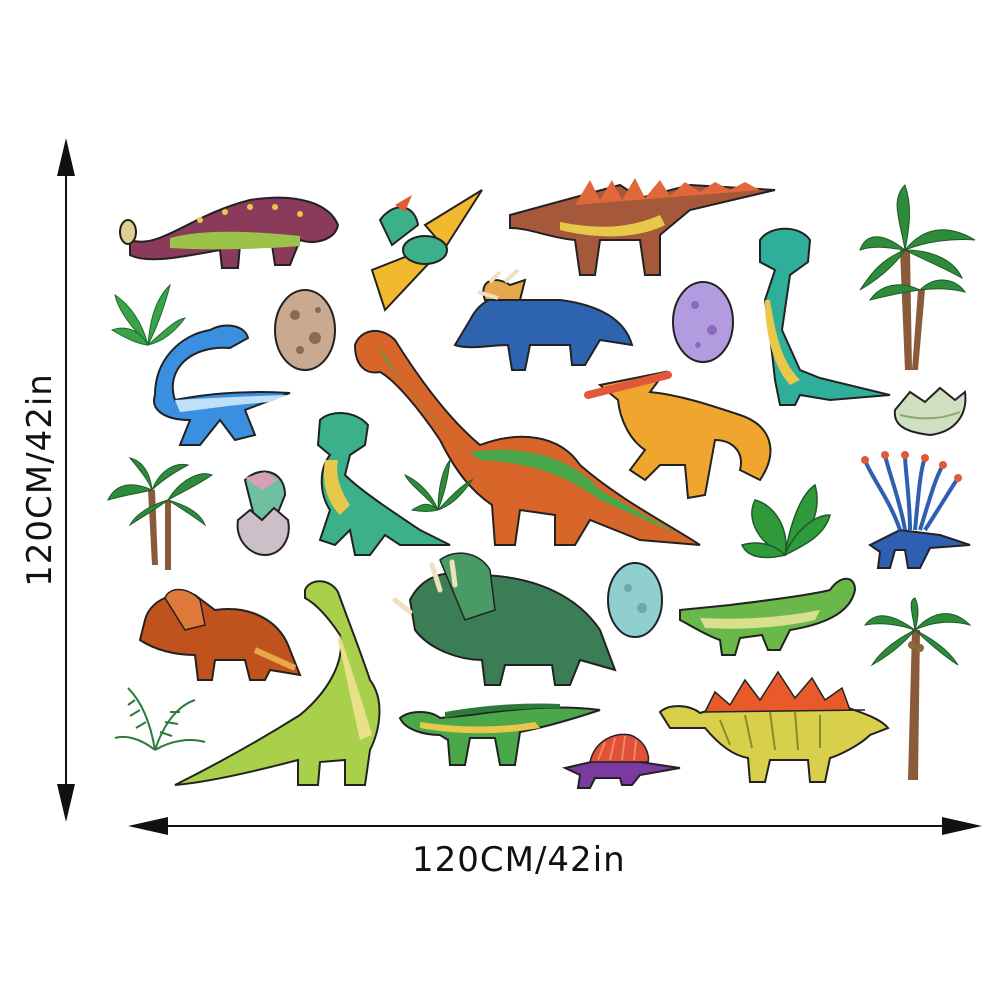  I want to click on horizontal-dimension-arrow, so click(555, 826).